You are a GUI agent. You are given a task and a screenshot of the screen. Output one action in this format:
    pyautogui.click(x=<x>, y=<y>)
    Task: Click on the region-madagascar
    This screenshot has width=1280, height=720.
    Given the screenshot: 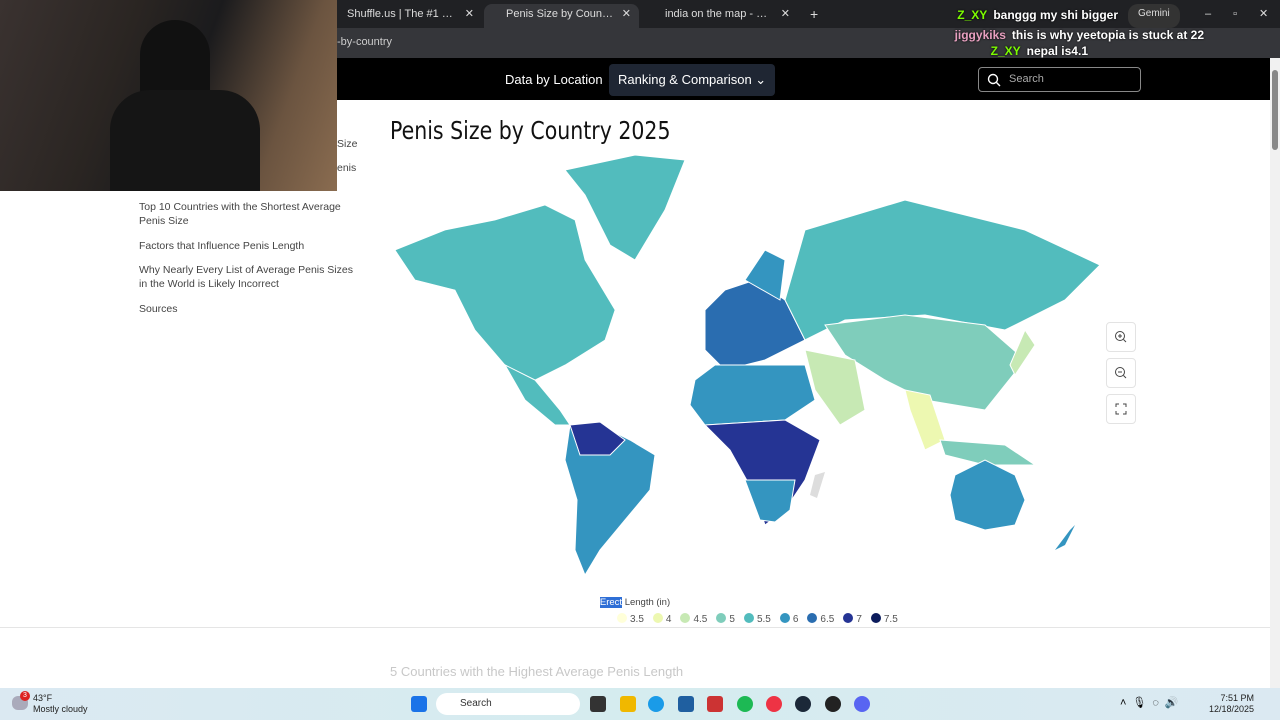 What is the action you would take?
    pyautogui.click(x=817, y=485)
    